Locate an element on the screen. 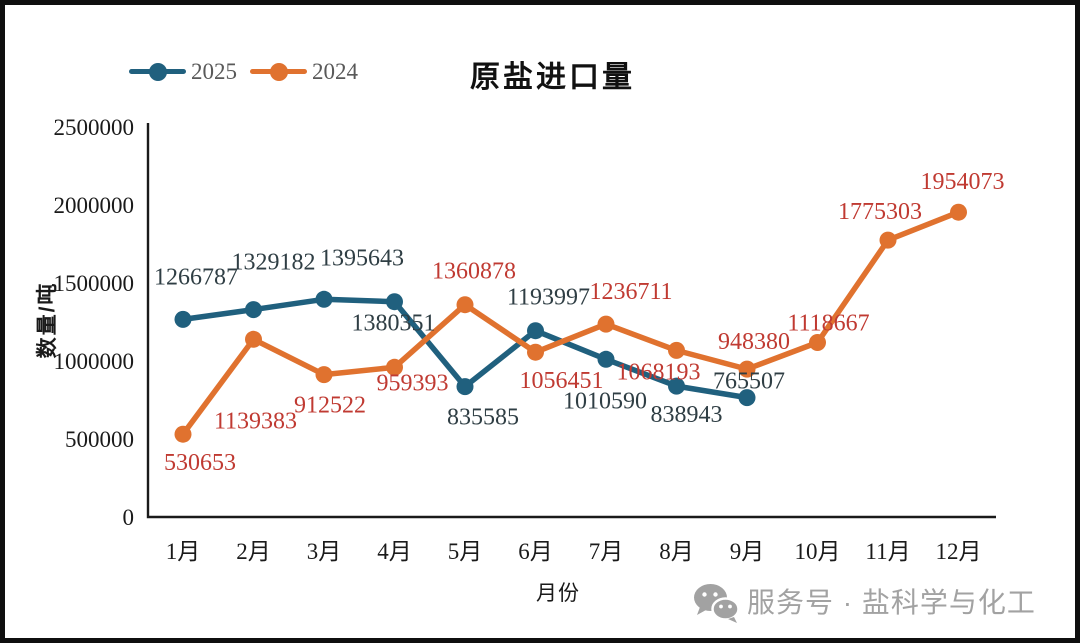  data-point-2024-10月 is located at coordinates (817, 342).